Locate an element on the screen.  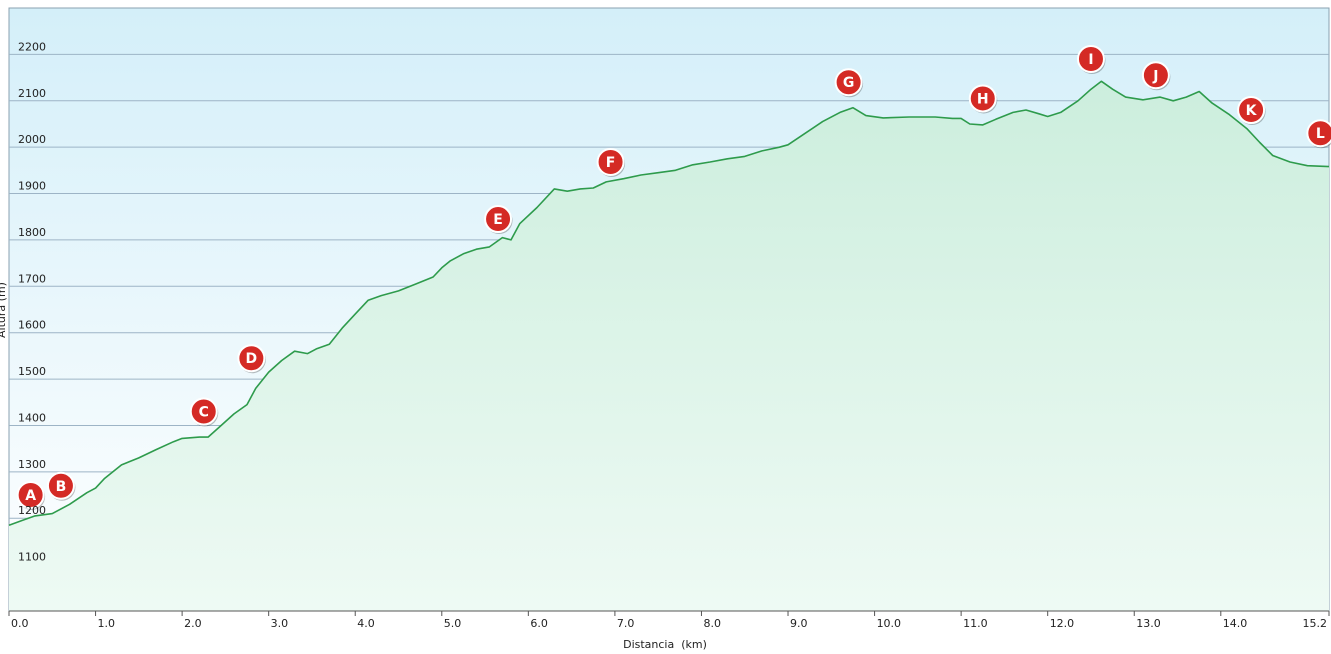
x-tick-label: 8.0 is located at coordinates (712, 623).